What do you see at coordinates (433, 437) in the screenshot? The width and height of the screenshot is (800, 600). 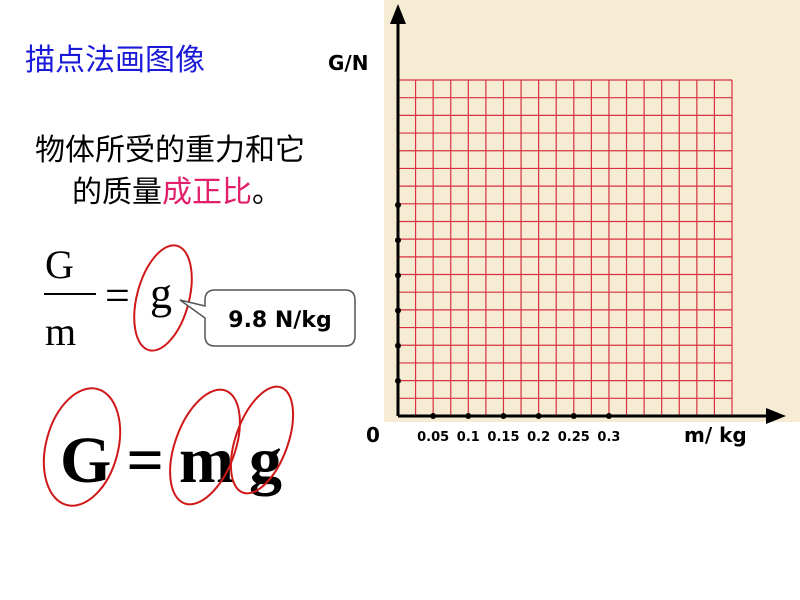 I see `x-tick-label: 0.05` at bounding box center [433, 437].